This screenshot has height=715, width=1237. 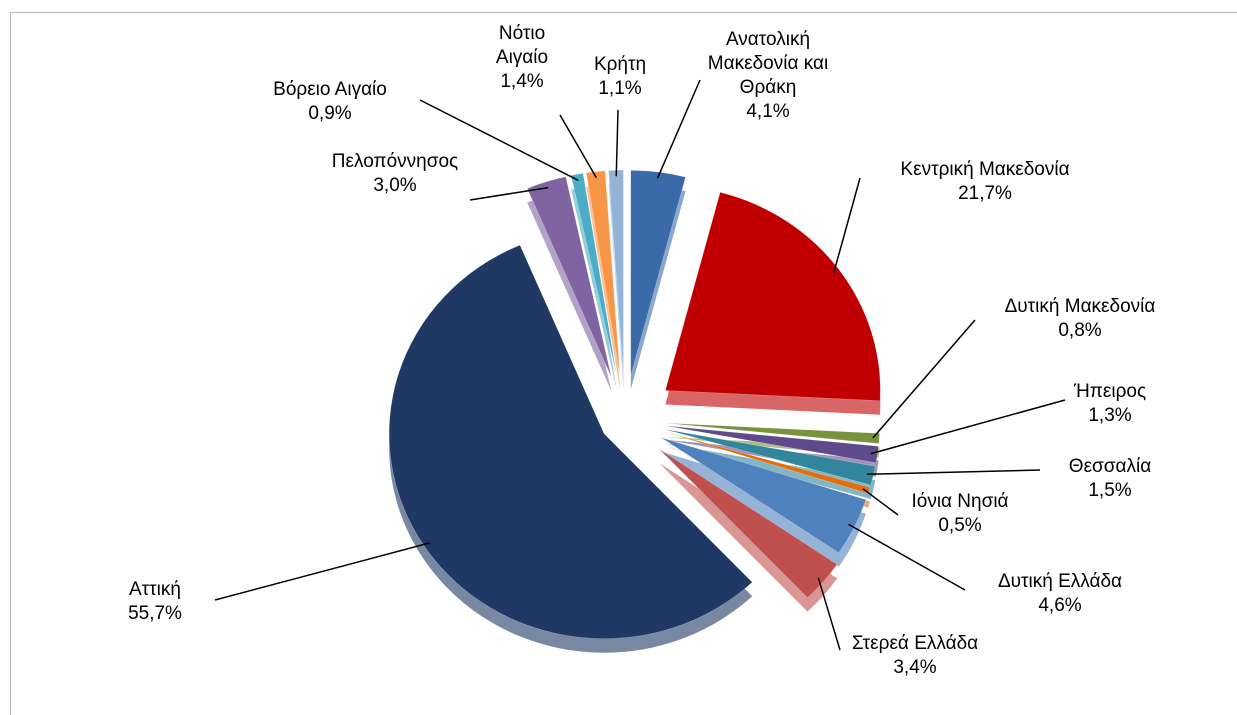 What do you see at coordinates (155, 589) in the screenshot?
I see `label-name: Αττική` at bounding box center [155, 589].